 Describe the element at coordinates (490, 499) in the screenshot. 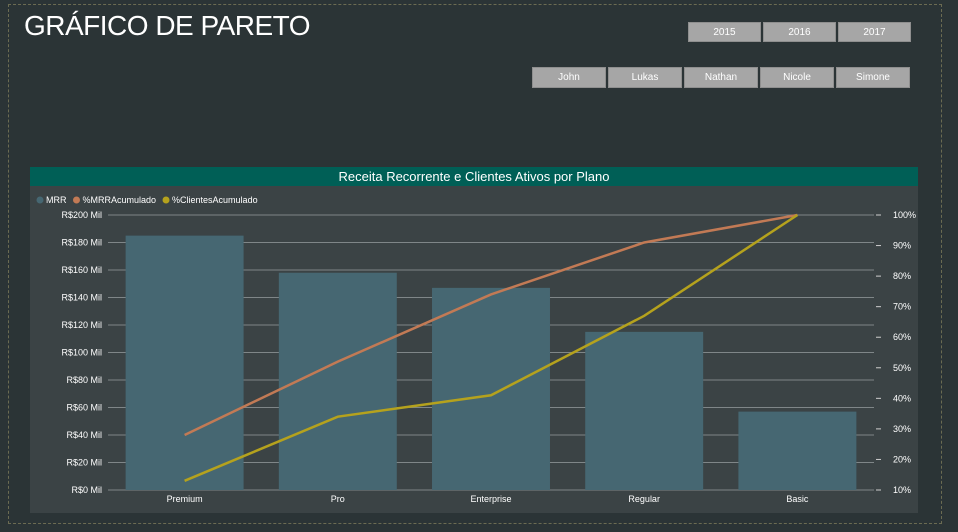

I see `x-tick-label: Enterprise` at that location.